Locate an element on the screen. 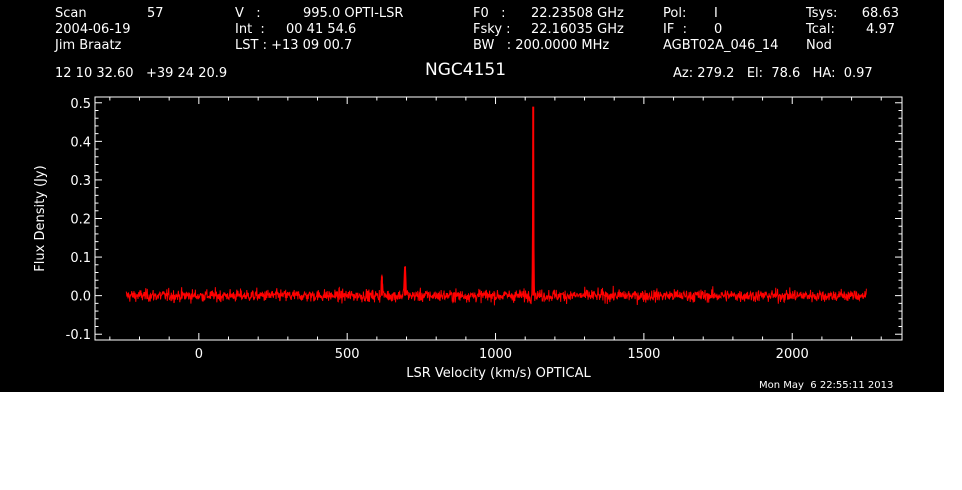 Image resolution: width=962 pixels, height=490 pixels. scan-number: 57 is located at coordinates (155, 13).